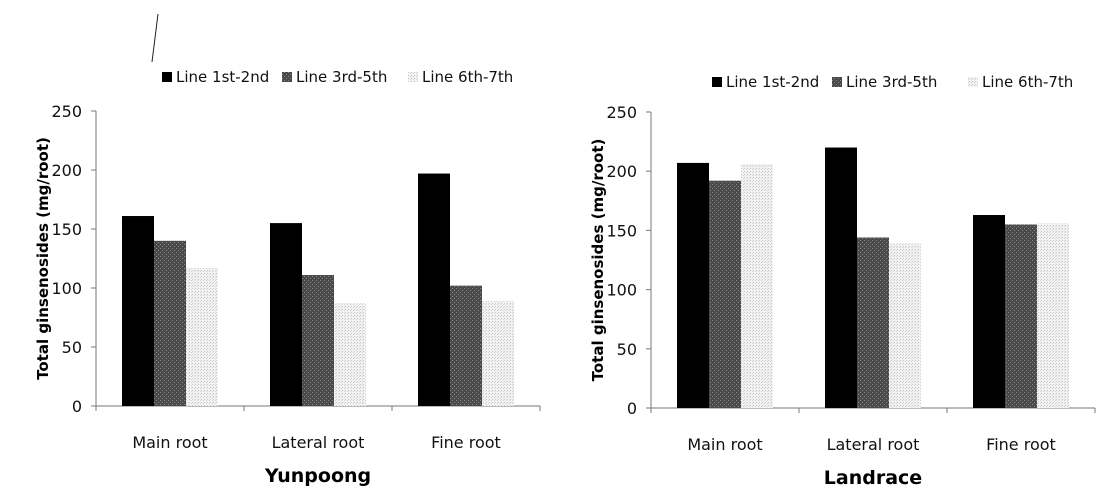 The width and height of the screenshot is (1102, 495). I want to click on x-axis-title: Landrace, so click(873, 478).